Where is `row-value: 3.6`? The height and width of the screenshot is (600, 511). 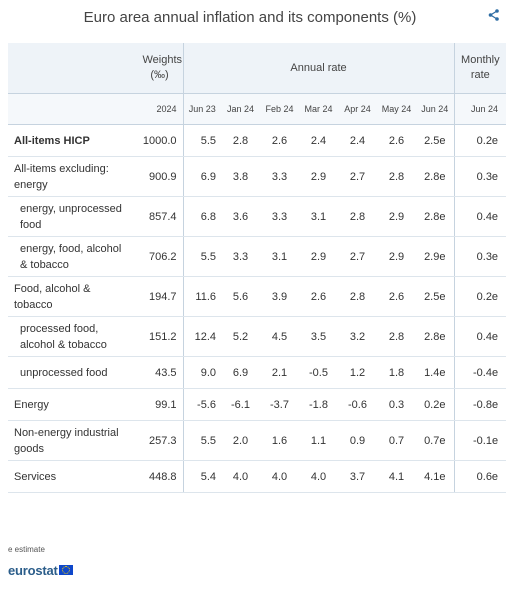
row-value: 3.6 is located at coordinates (240, 216).